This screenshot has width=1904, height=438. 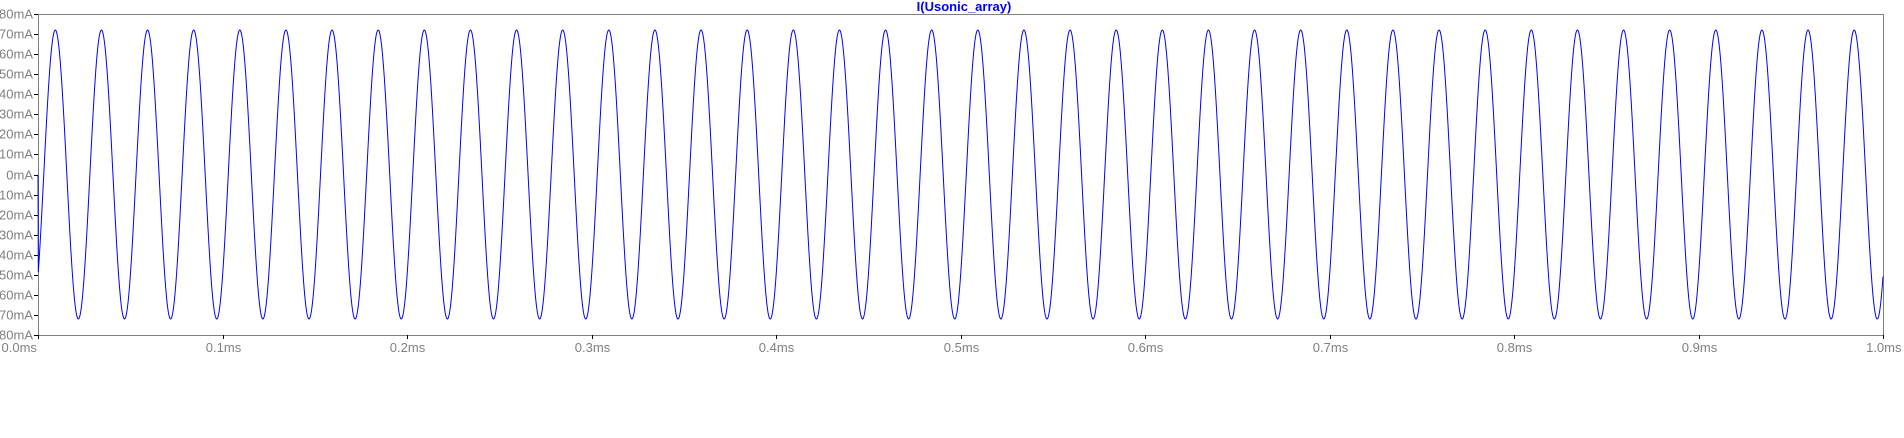 What do you see at coordinates (16, 114) in the screenshot?
I see `y-tick-label: 30mA` at bounding box center [16, 114].